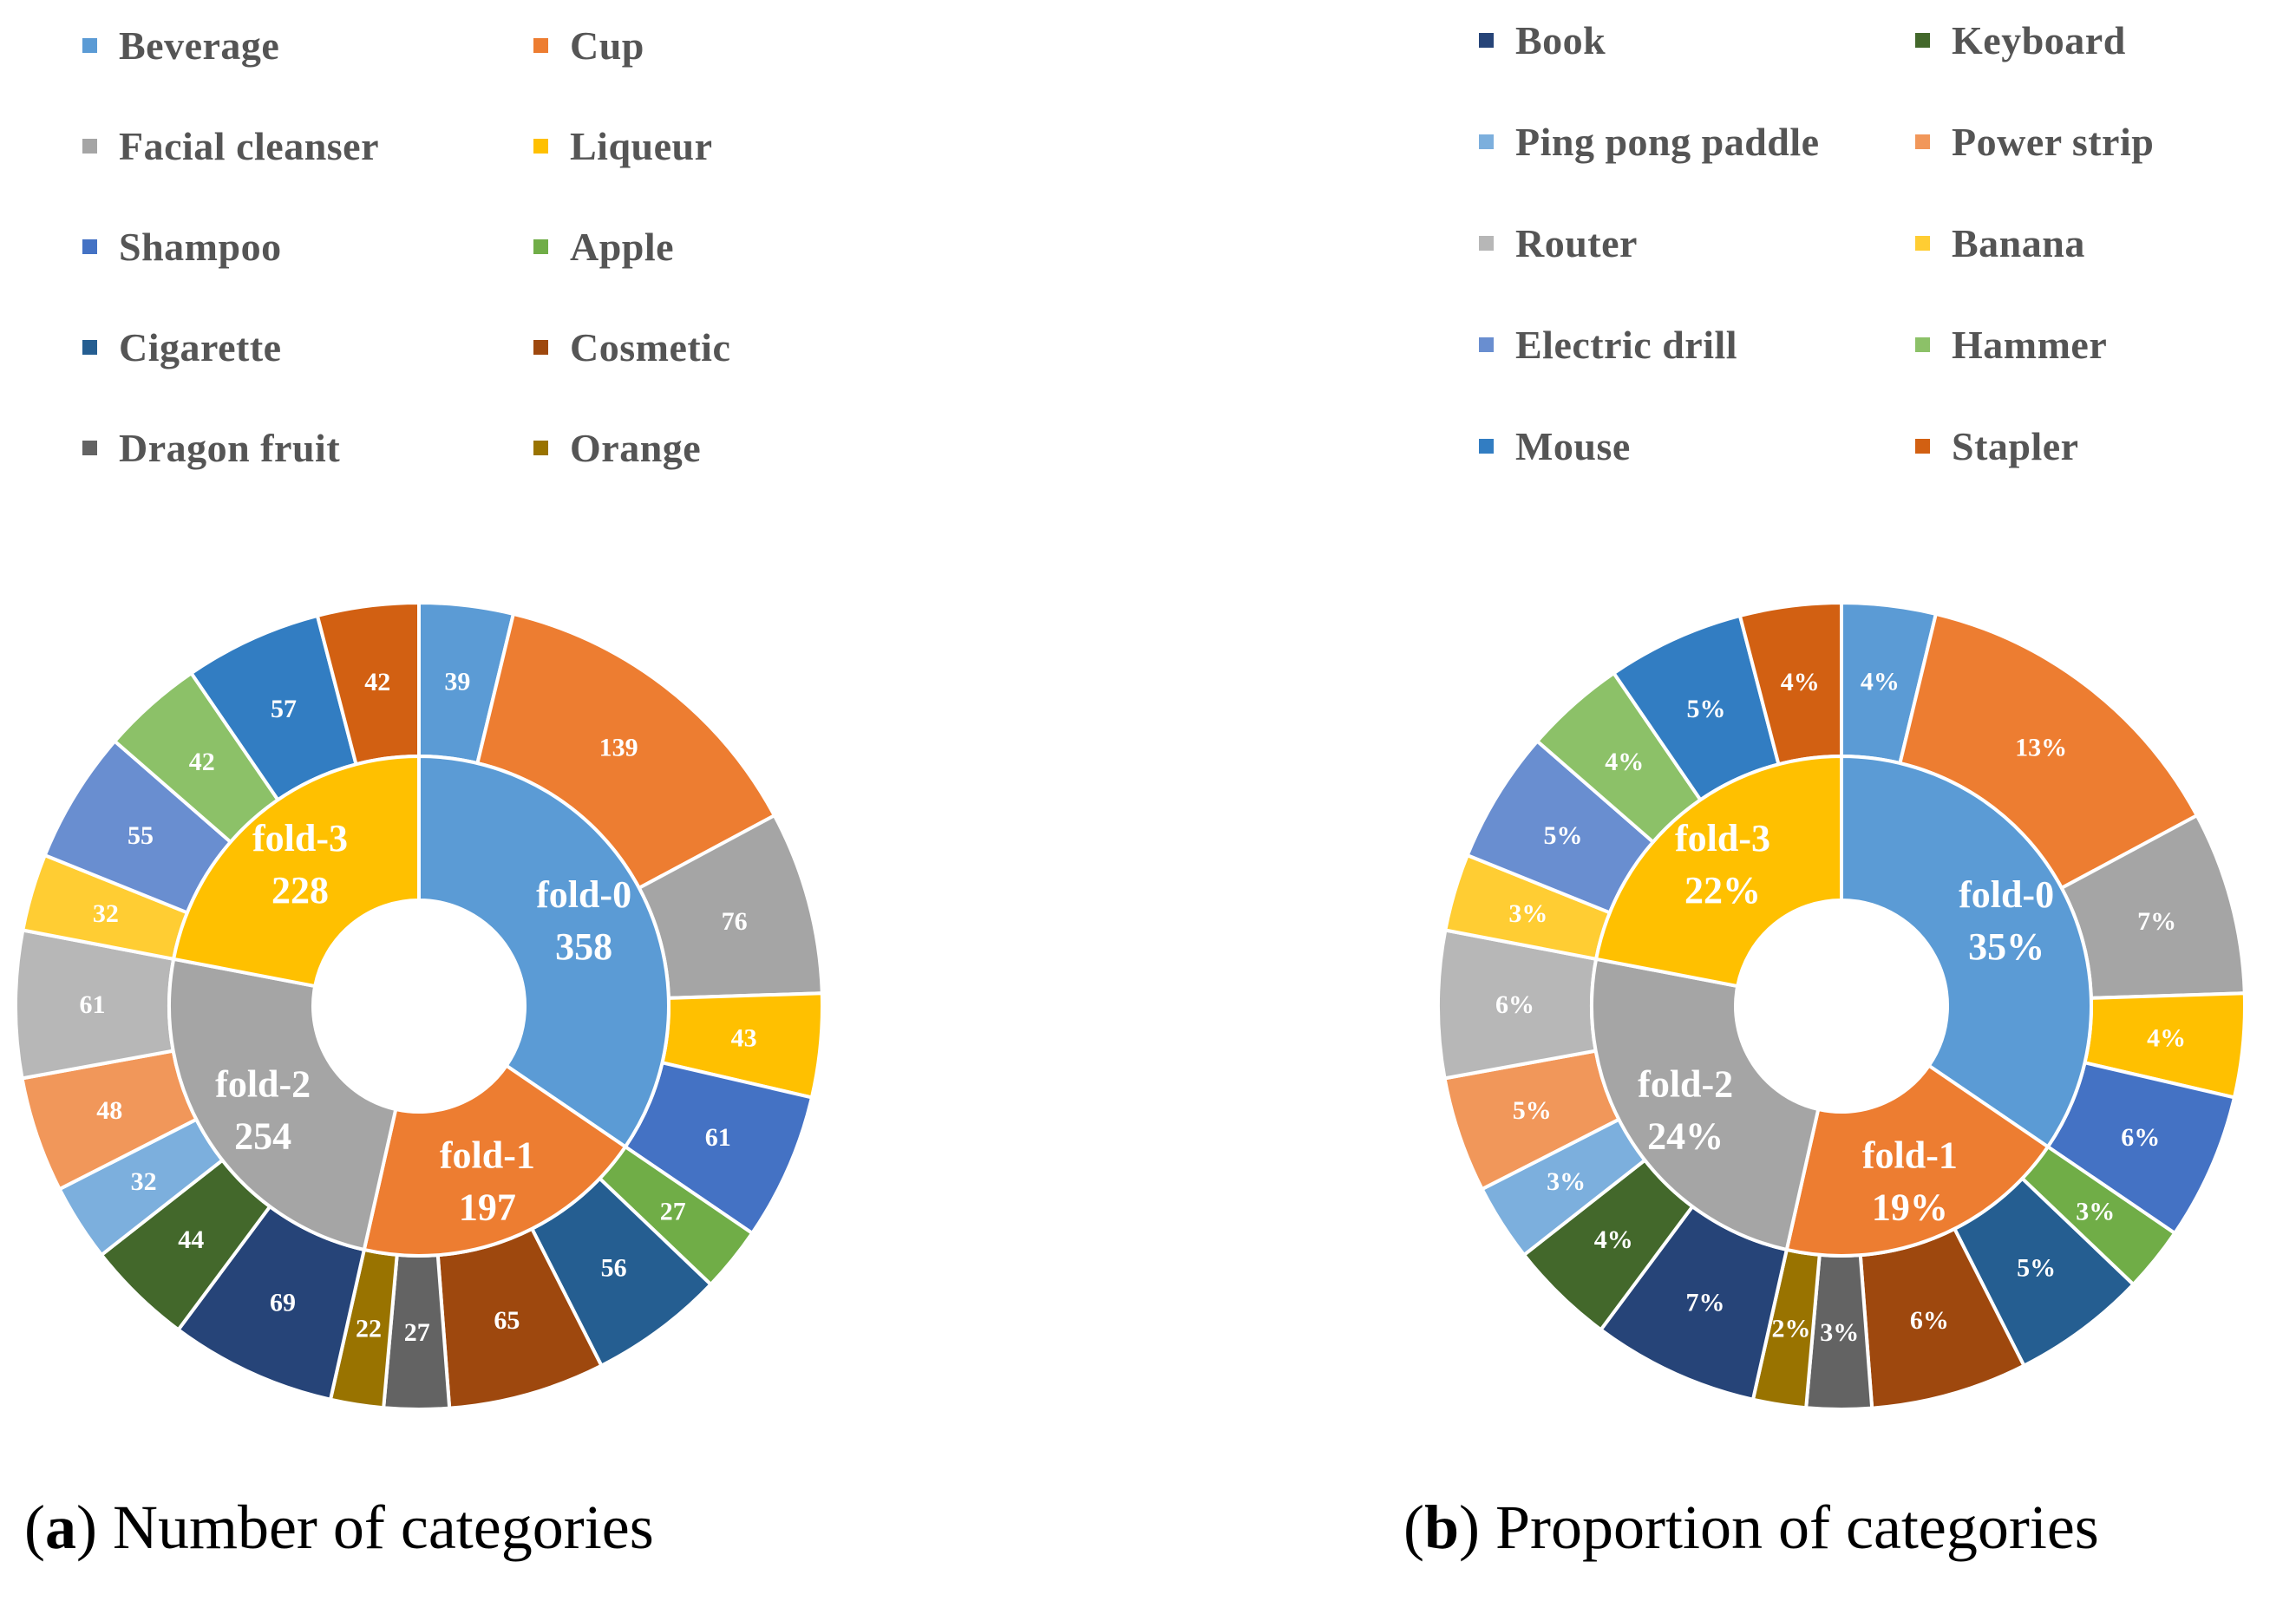  Describe the element at coordinates (377, 682) in the screenshot. I see `outer-label-stapler: 42` at that location.